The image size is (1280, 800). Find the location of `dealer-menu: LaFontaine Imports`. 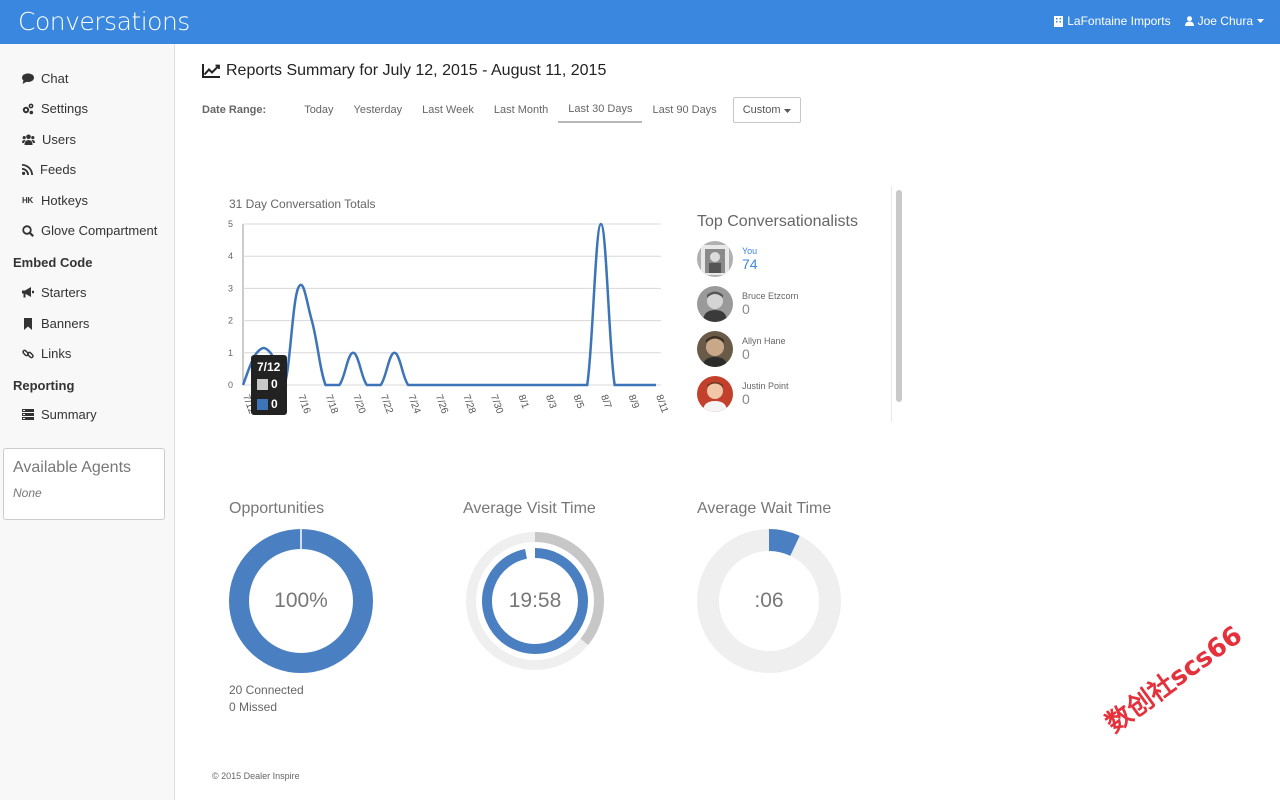

dealer-menu: LaFontaine Imports is located at coordinates (1112, 21).